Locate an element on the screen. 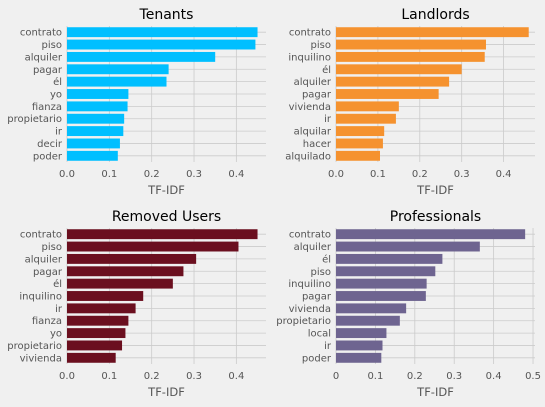 The width and height of the screenshot is (545, 407). chart-title: Tenants is located at coordinates (166, 15).